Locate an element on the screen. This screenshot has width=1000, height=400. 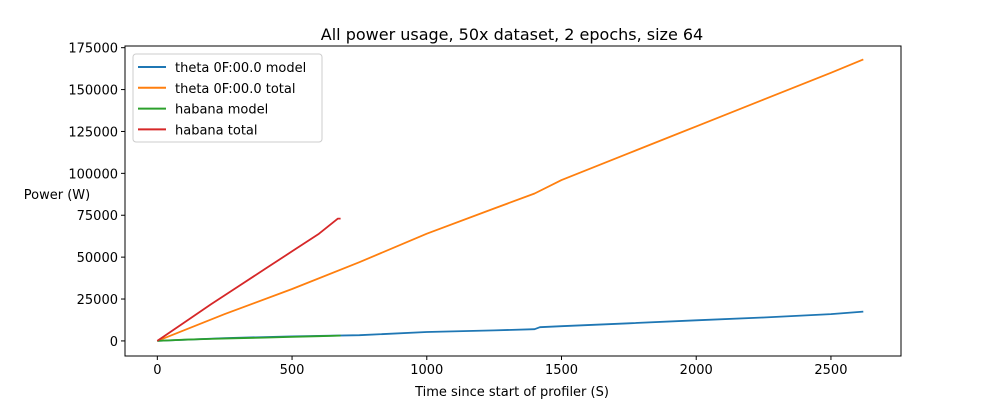
y-tick-label: 25000 is located at coordinates (97, 300).